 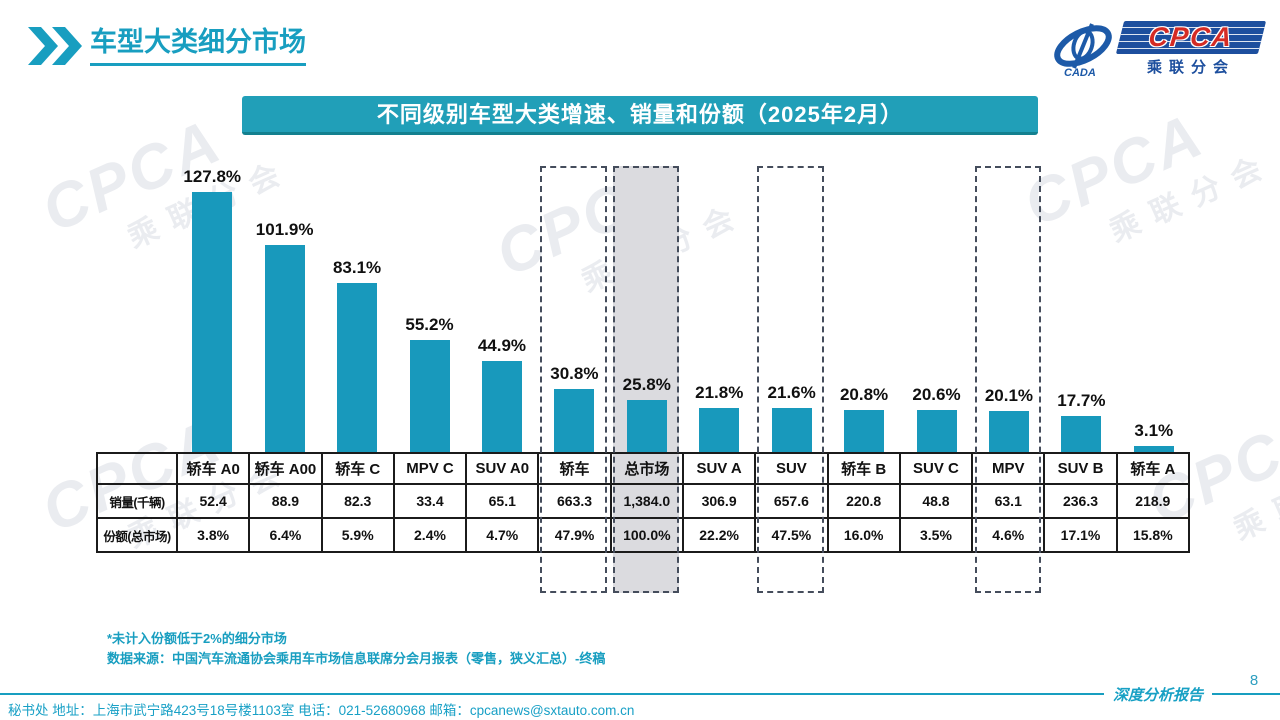 What do you see at coordinates (791, 501) in the screenshot?
I see `value-cell: 657.6` at bounding box center [791, 501].